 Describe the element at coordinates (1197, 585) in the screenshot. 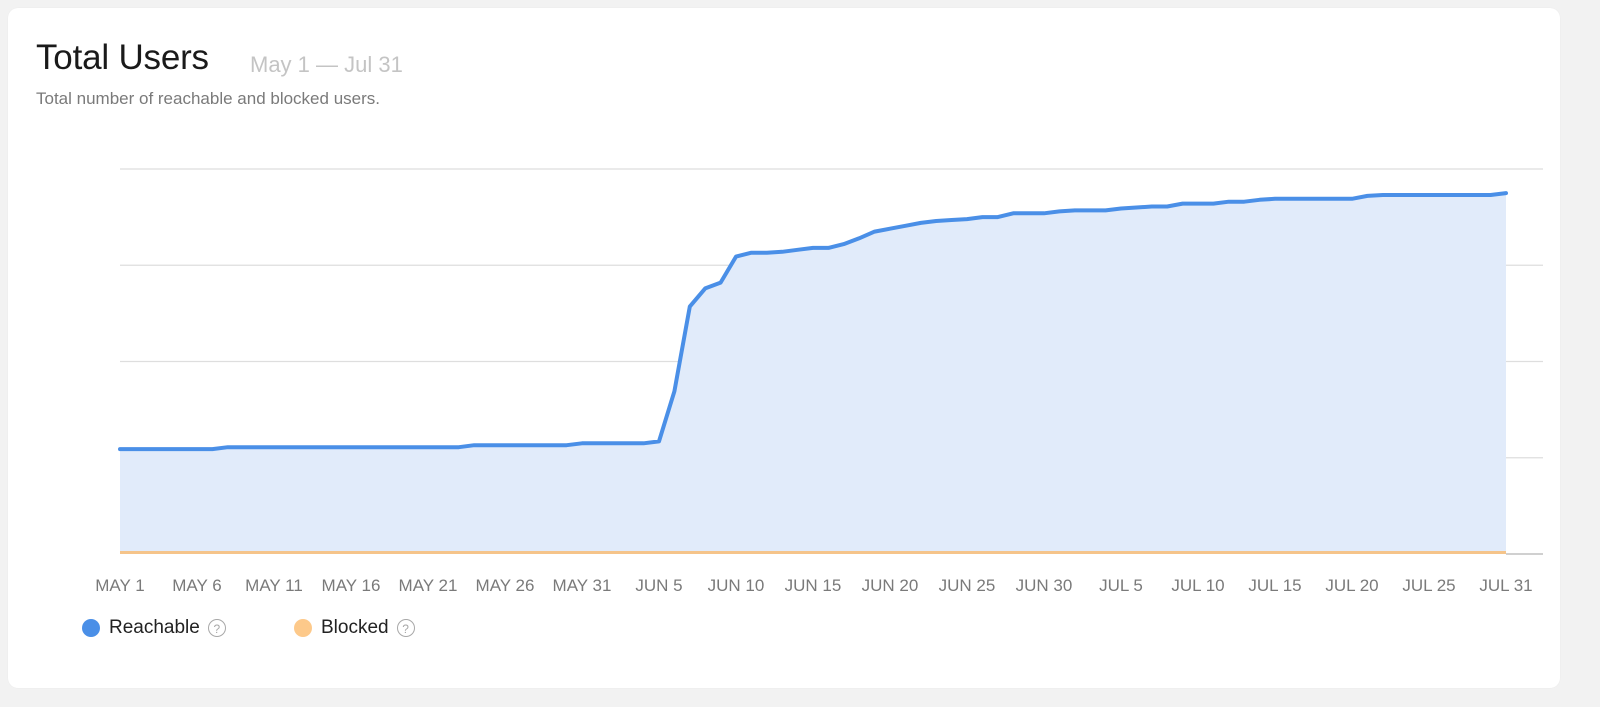

I see `x-tick-label: JUL 10` at that location.